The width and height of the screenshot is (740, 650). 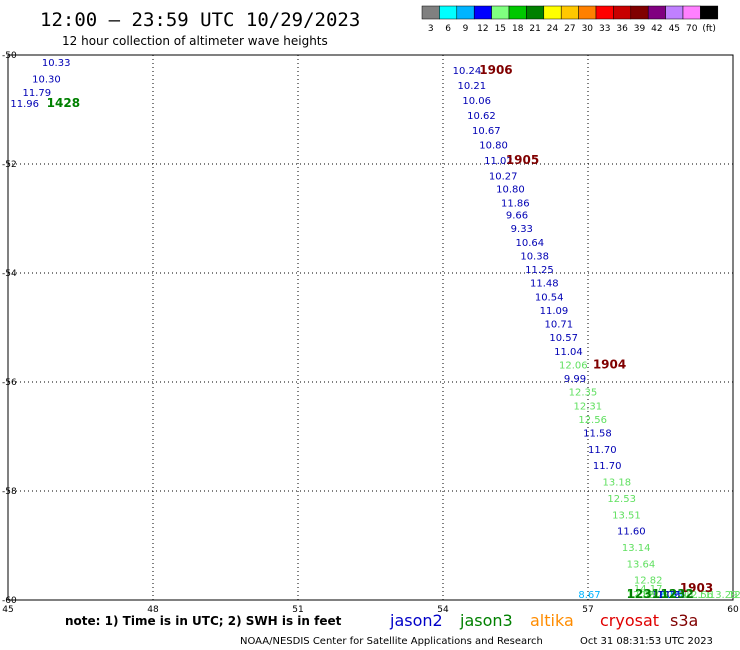 I want to click on y-tick-label: -60, so click(x=9, y=601).